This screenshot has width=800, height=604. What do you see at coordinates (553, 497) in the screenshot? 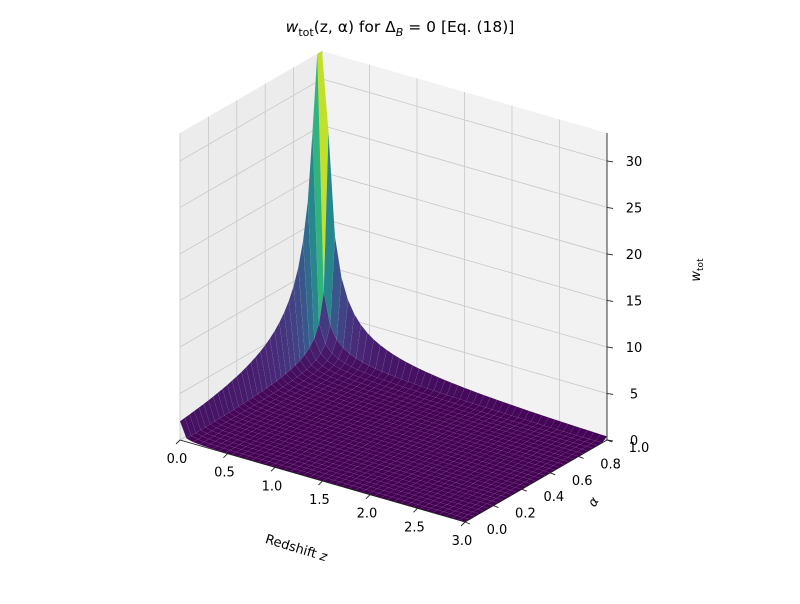
I see `alpha-tick-label: 0.4` at bounding box center [553, 497].